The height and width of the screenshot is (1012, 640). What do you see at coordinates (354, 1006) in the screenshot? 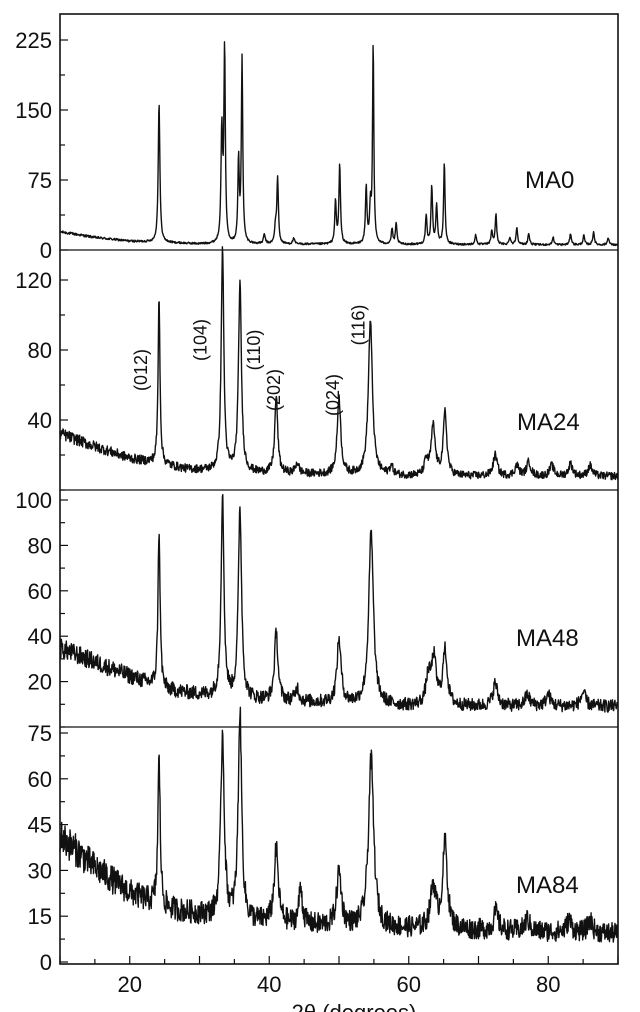
I see `x-axis-title: 2θ (degrees)` at bounding box center [354, 1006].